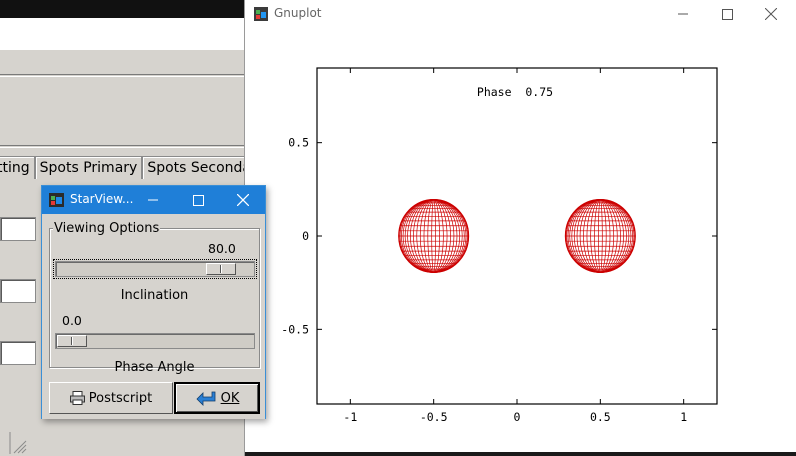  I want to click on y-tick-label: 0.5, so click(298, 143).